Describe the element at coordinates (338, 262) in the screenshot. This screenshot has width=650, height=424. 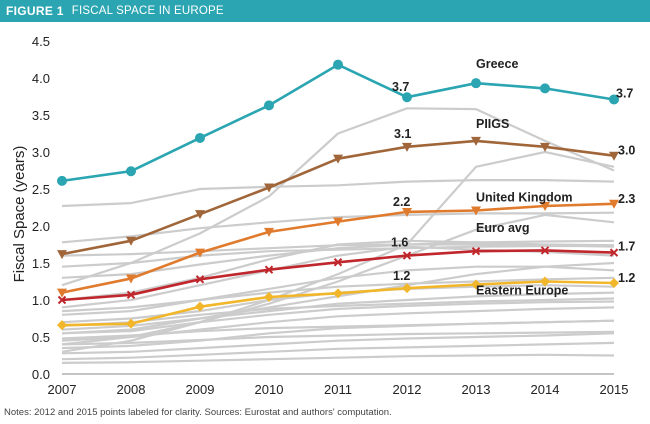
I see `euro-avg-point-2011` at that location.